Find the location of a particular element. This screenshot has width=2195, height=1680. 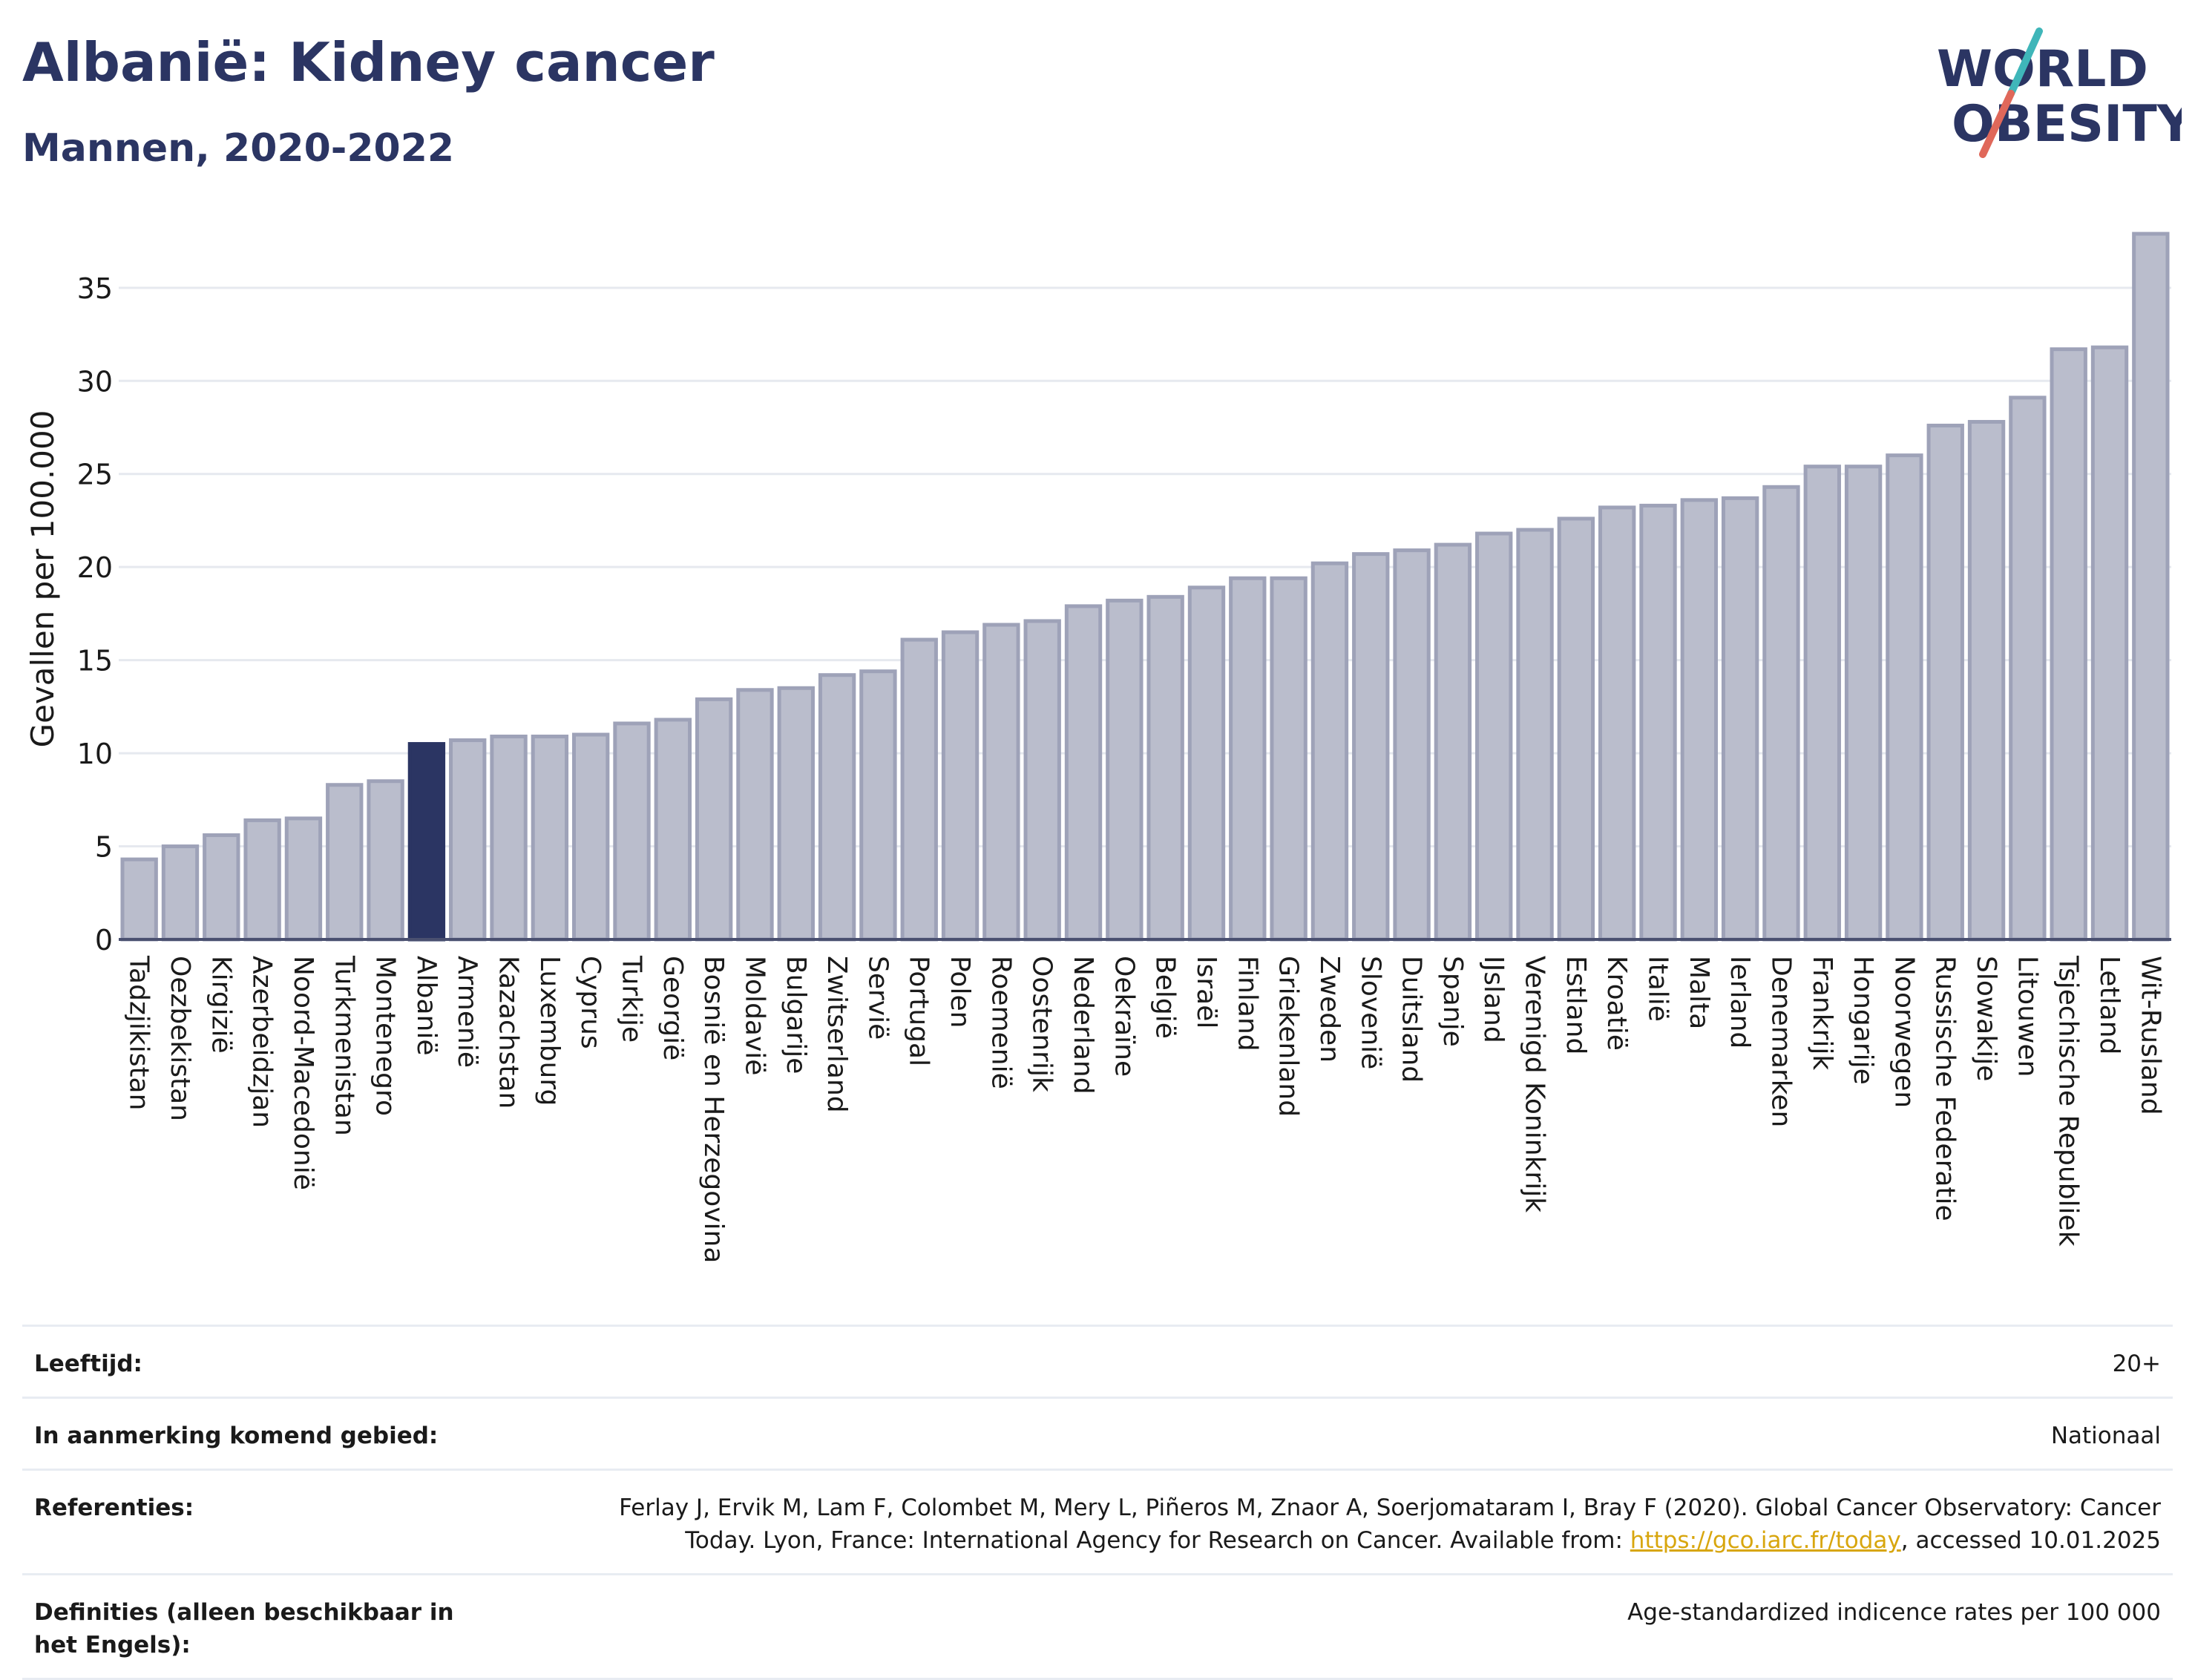

bar-moldavi- is located at coordinates (755, 815).